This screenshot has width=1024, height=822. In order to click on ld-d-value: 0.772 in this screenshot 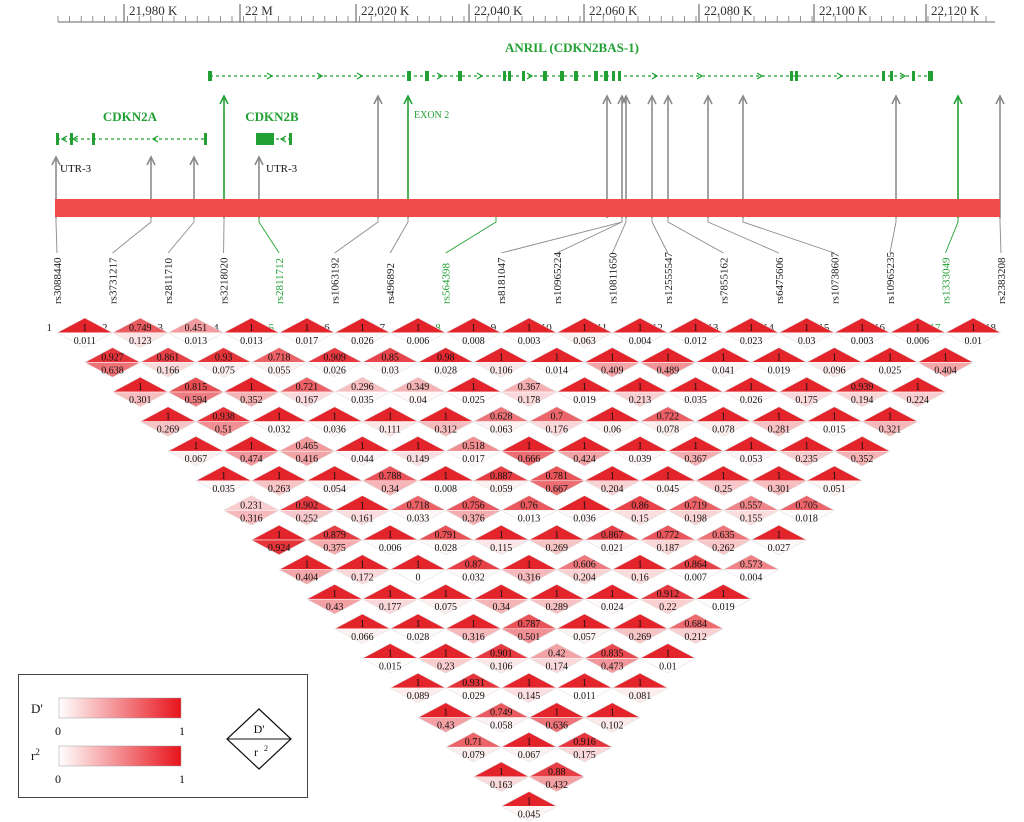, I will do `click(668, 535)`.